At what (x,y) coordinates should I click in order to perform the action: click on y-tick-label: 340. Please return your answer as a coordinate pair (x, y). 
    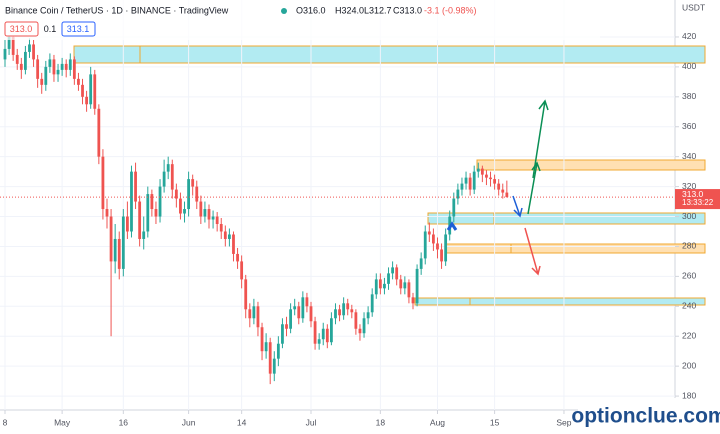
    Looking at the image, I should click on (689, 156).